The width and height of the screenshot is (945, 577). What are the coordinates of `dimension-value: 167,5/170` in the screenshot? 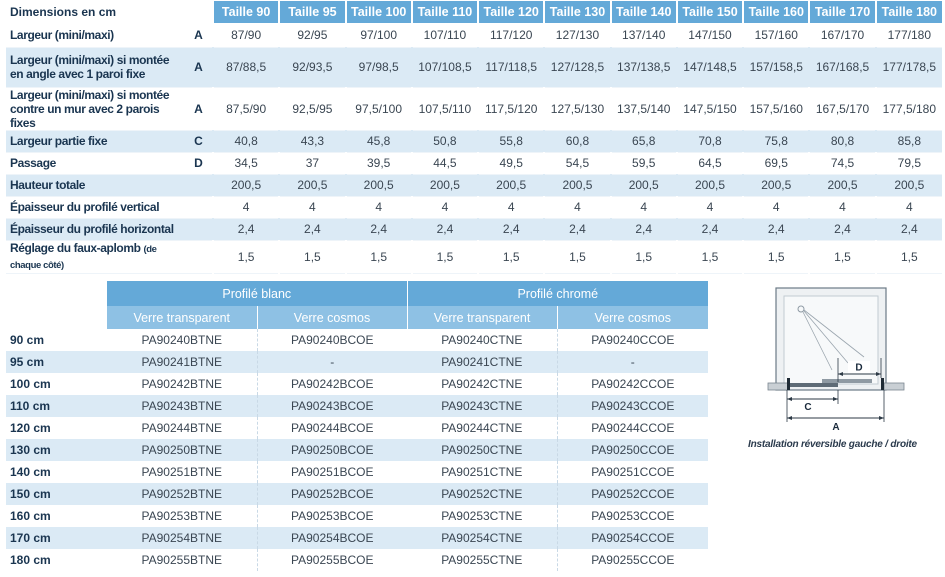 It's located at (842, 109).